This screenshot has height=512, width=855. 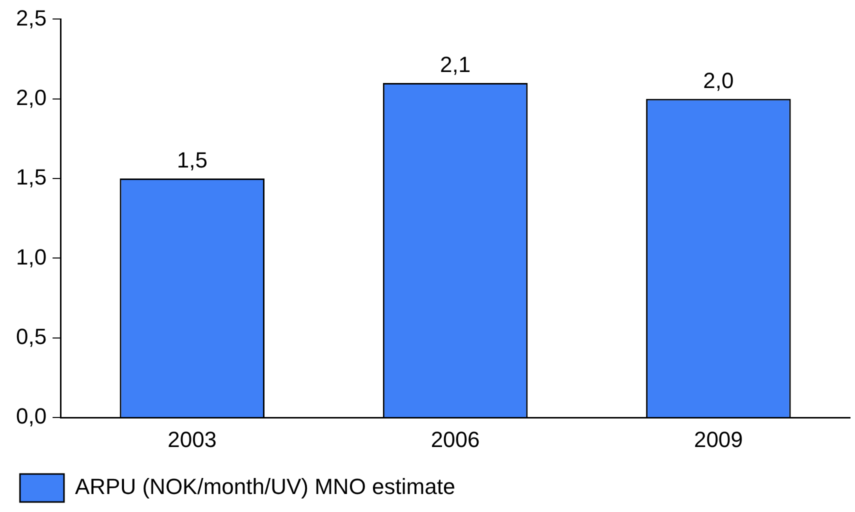 I want to click on y-tick-label: 2,0, so click(x=31, y=97).